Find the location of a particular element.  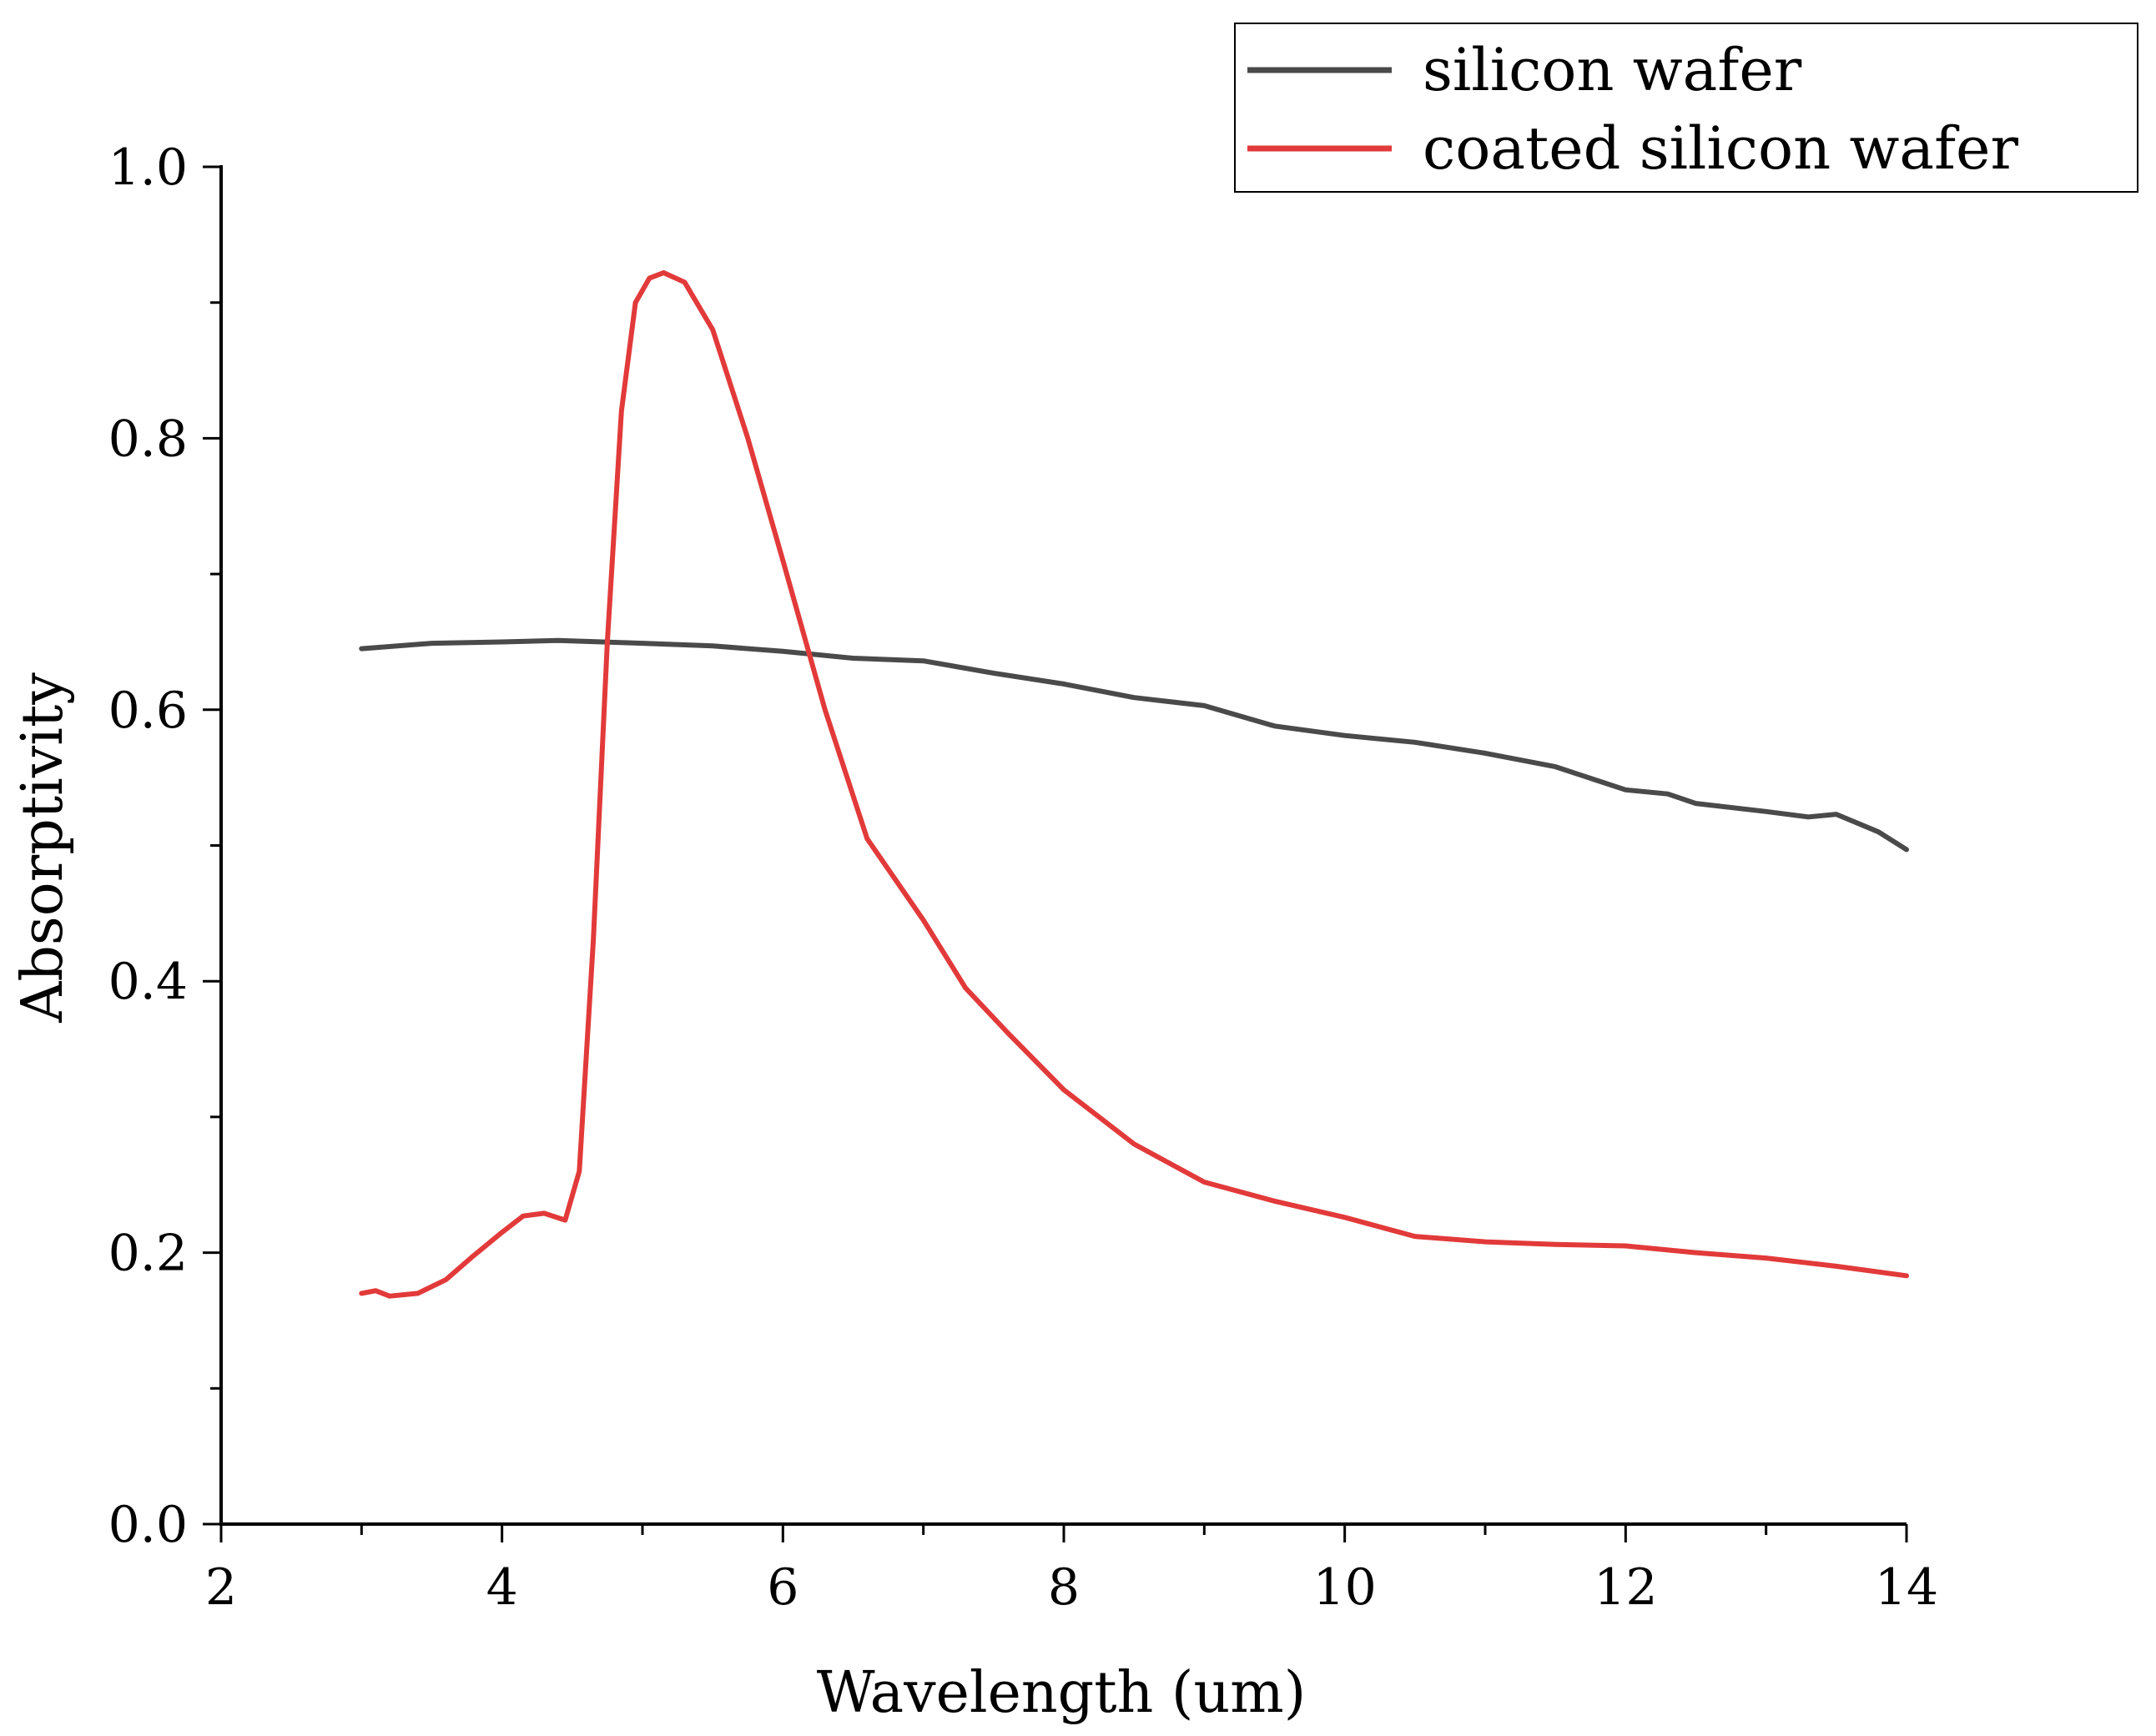

series-line-silicon-wafer is located at coordinates (1134, 745).